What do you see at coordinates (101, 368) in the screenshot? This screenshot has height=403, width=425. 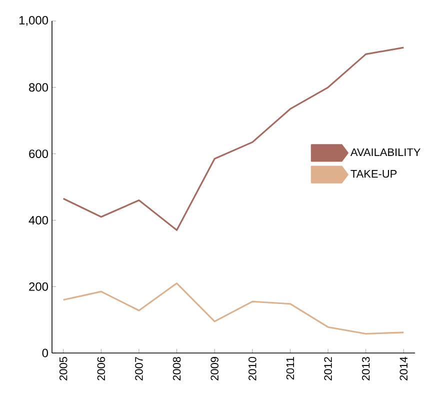 I see `x-tick-label: 2006` at bounding box center [101, 368].